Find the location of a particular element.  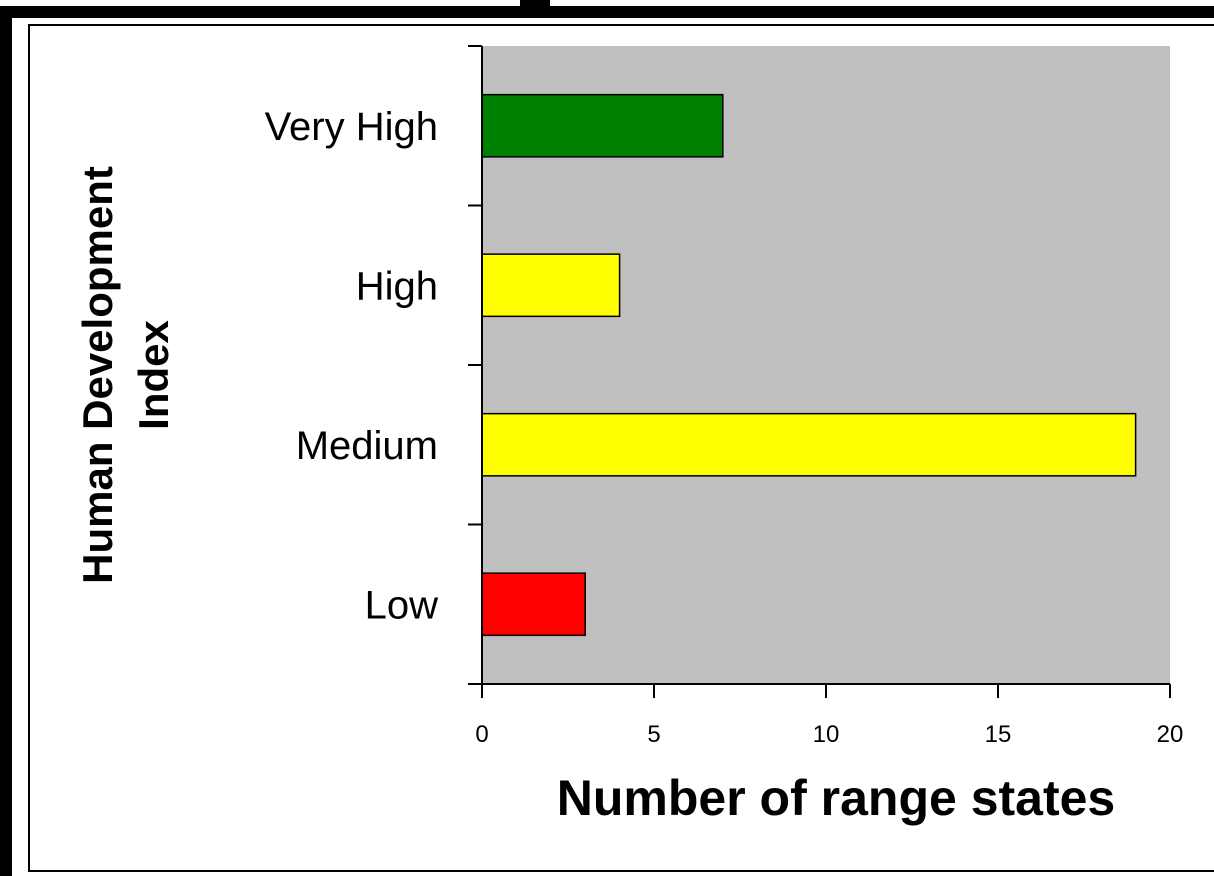

y-axis-title-line2: Index is located at coordinates (153, 375).